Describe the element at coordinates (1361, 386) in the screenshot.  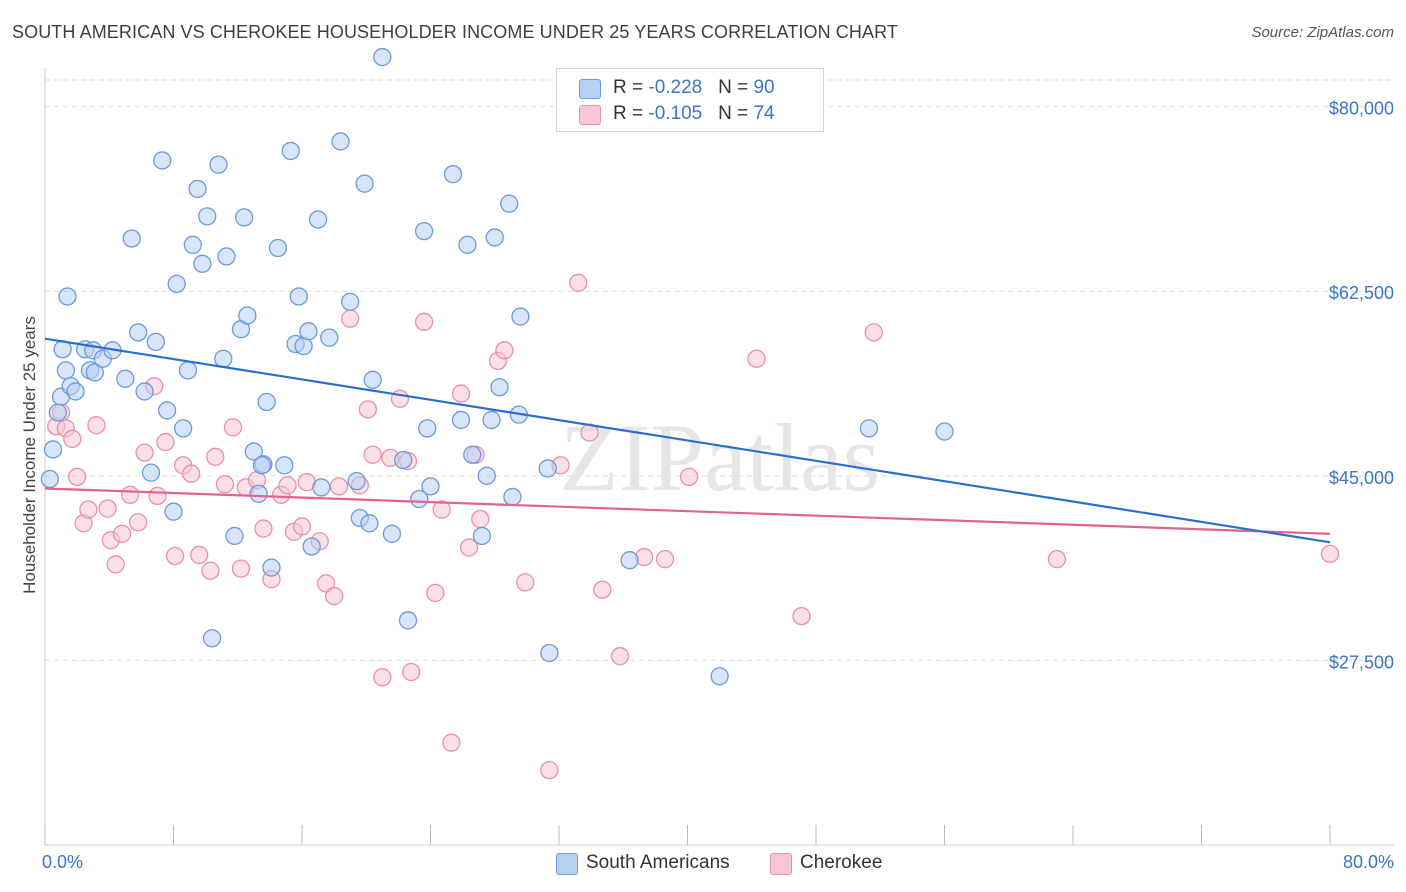
I see `y-tick-labels: $27,500 $45,000 $62,500 $80,000` at that location.